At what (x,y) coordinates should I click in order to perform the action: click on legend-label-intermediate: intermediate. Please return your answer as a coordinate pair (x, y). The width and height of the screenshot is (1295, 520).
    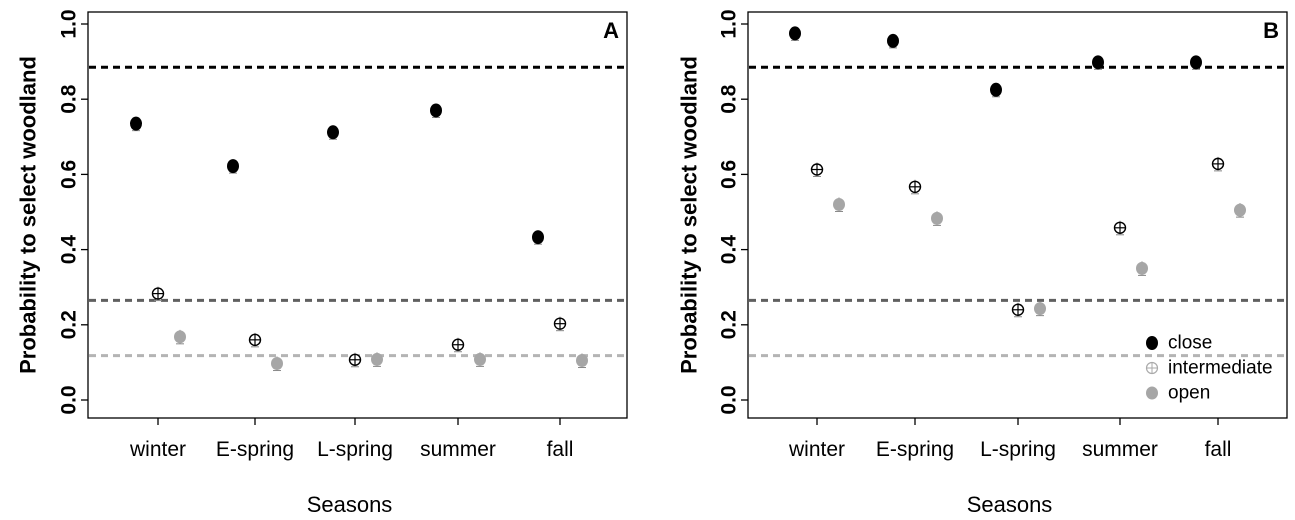
    Looking at the image, I should click on (1220, 368).